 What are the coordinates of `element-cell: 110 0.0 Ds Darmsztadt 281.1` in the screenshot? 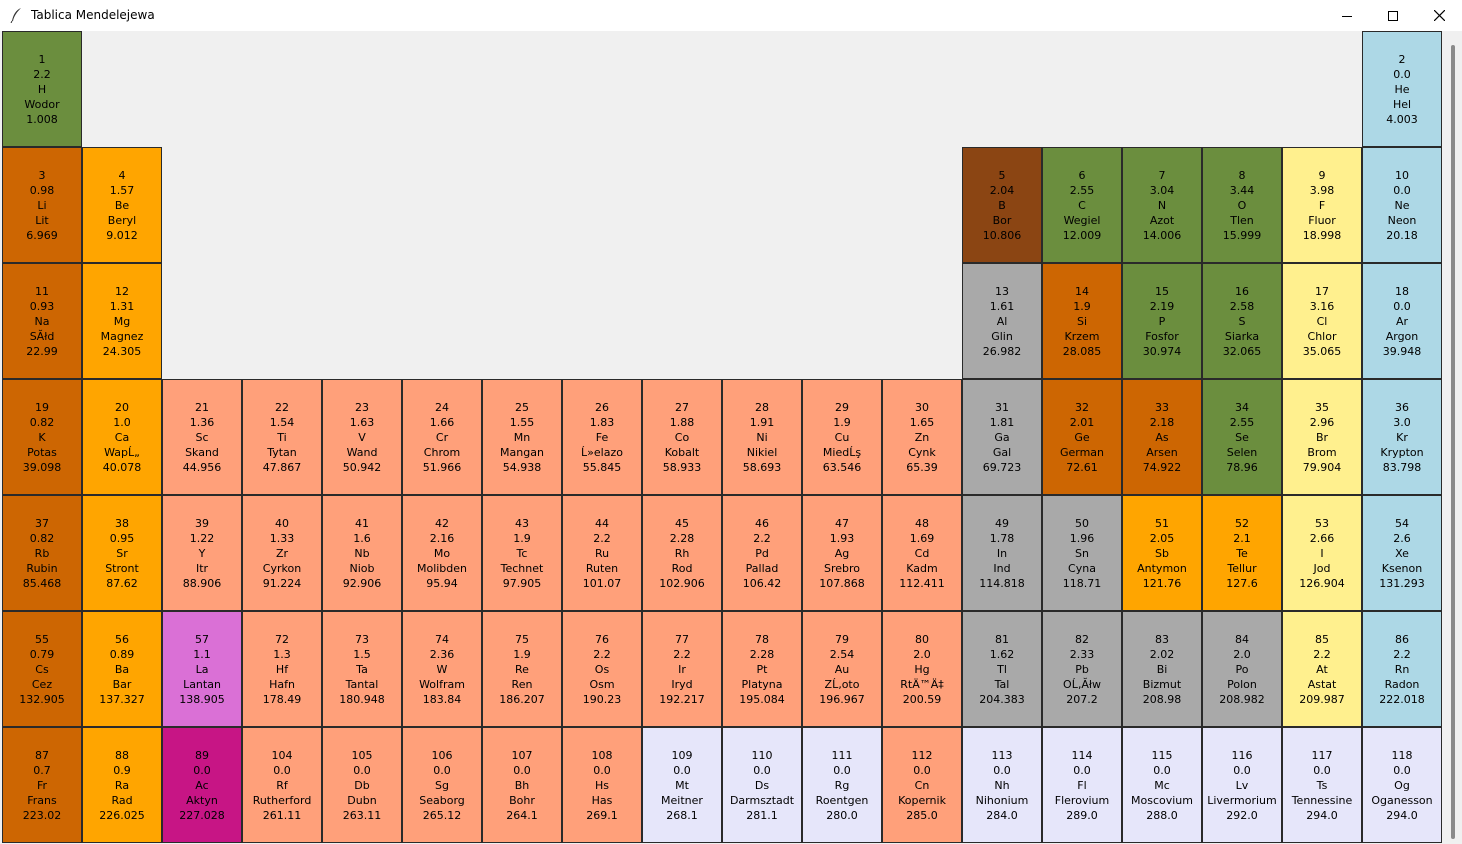 It's located at (762, 785).